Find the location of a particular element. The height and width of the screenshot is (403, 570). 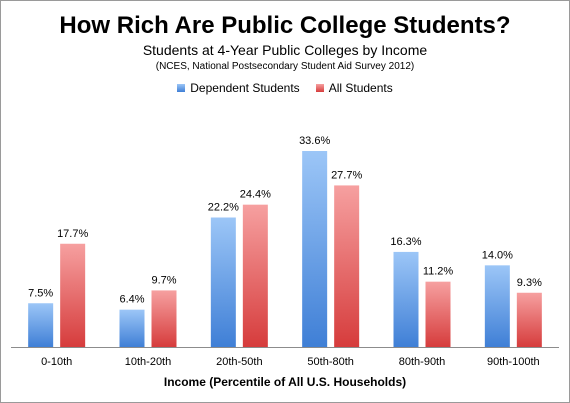

bar-all-0-10th is located at coordinates (73, 295).